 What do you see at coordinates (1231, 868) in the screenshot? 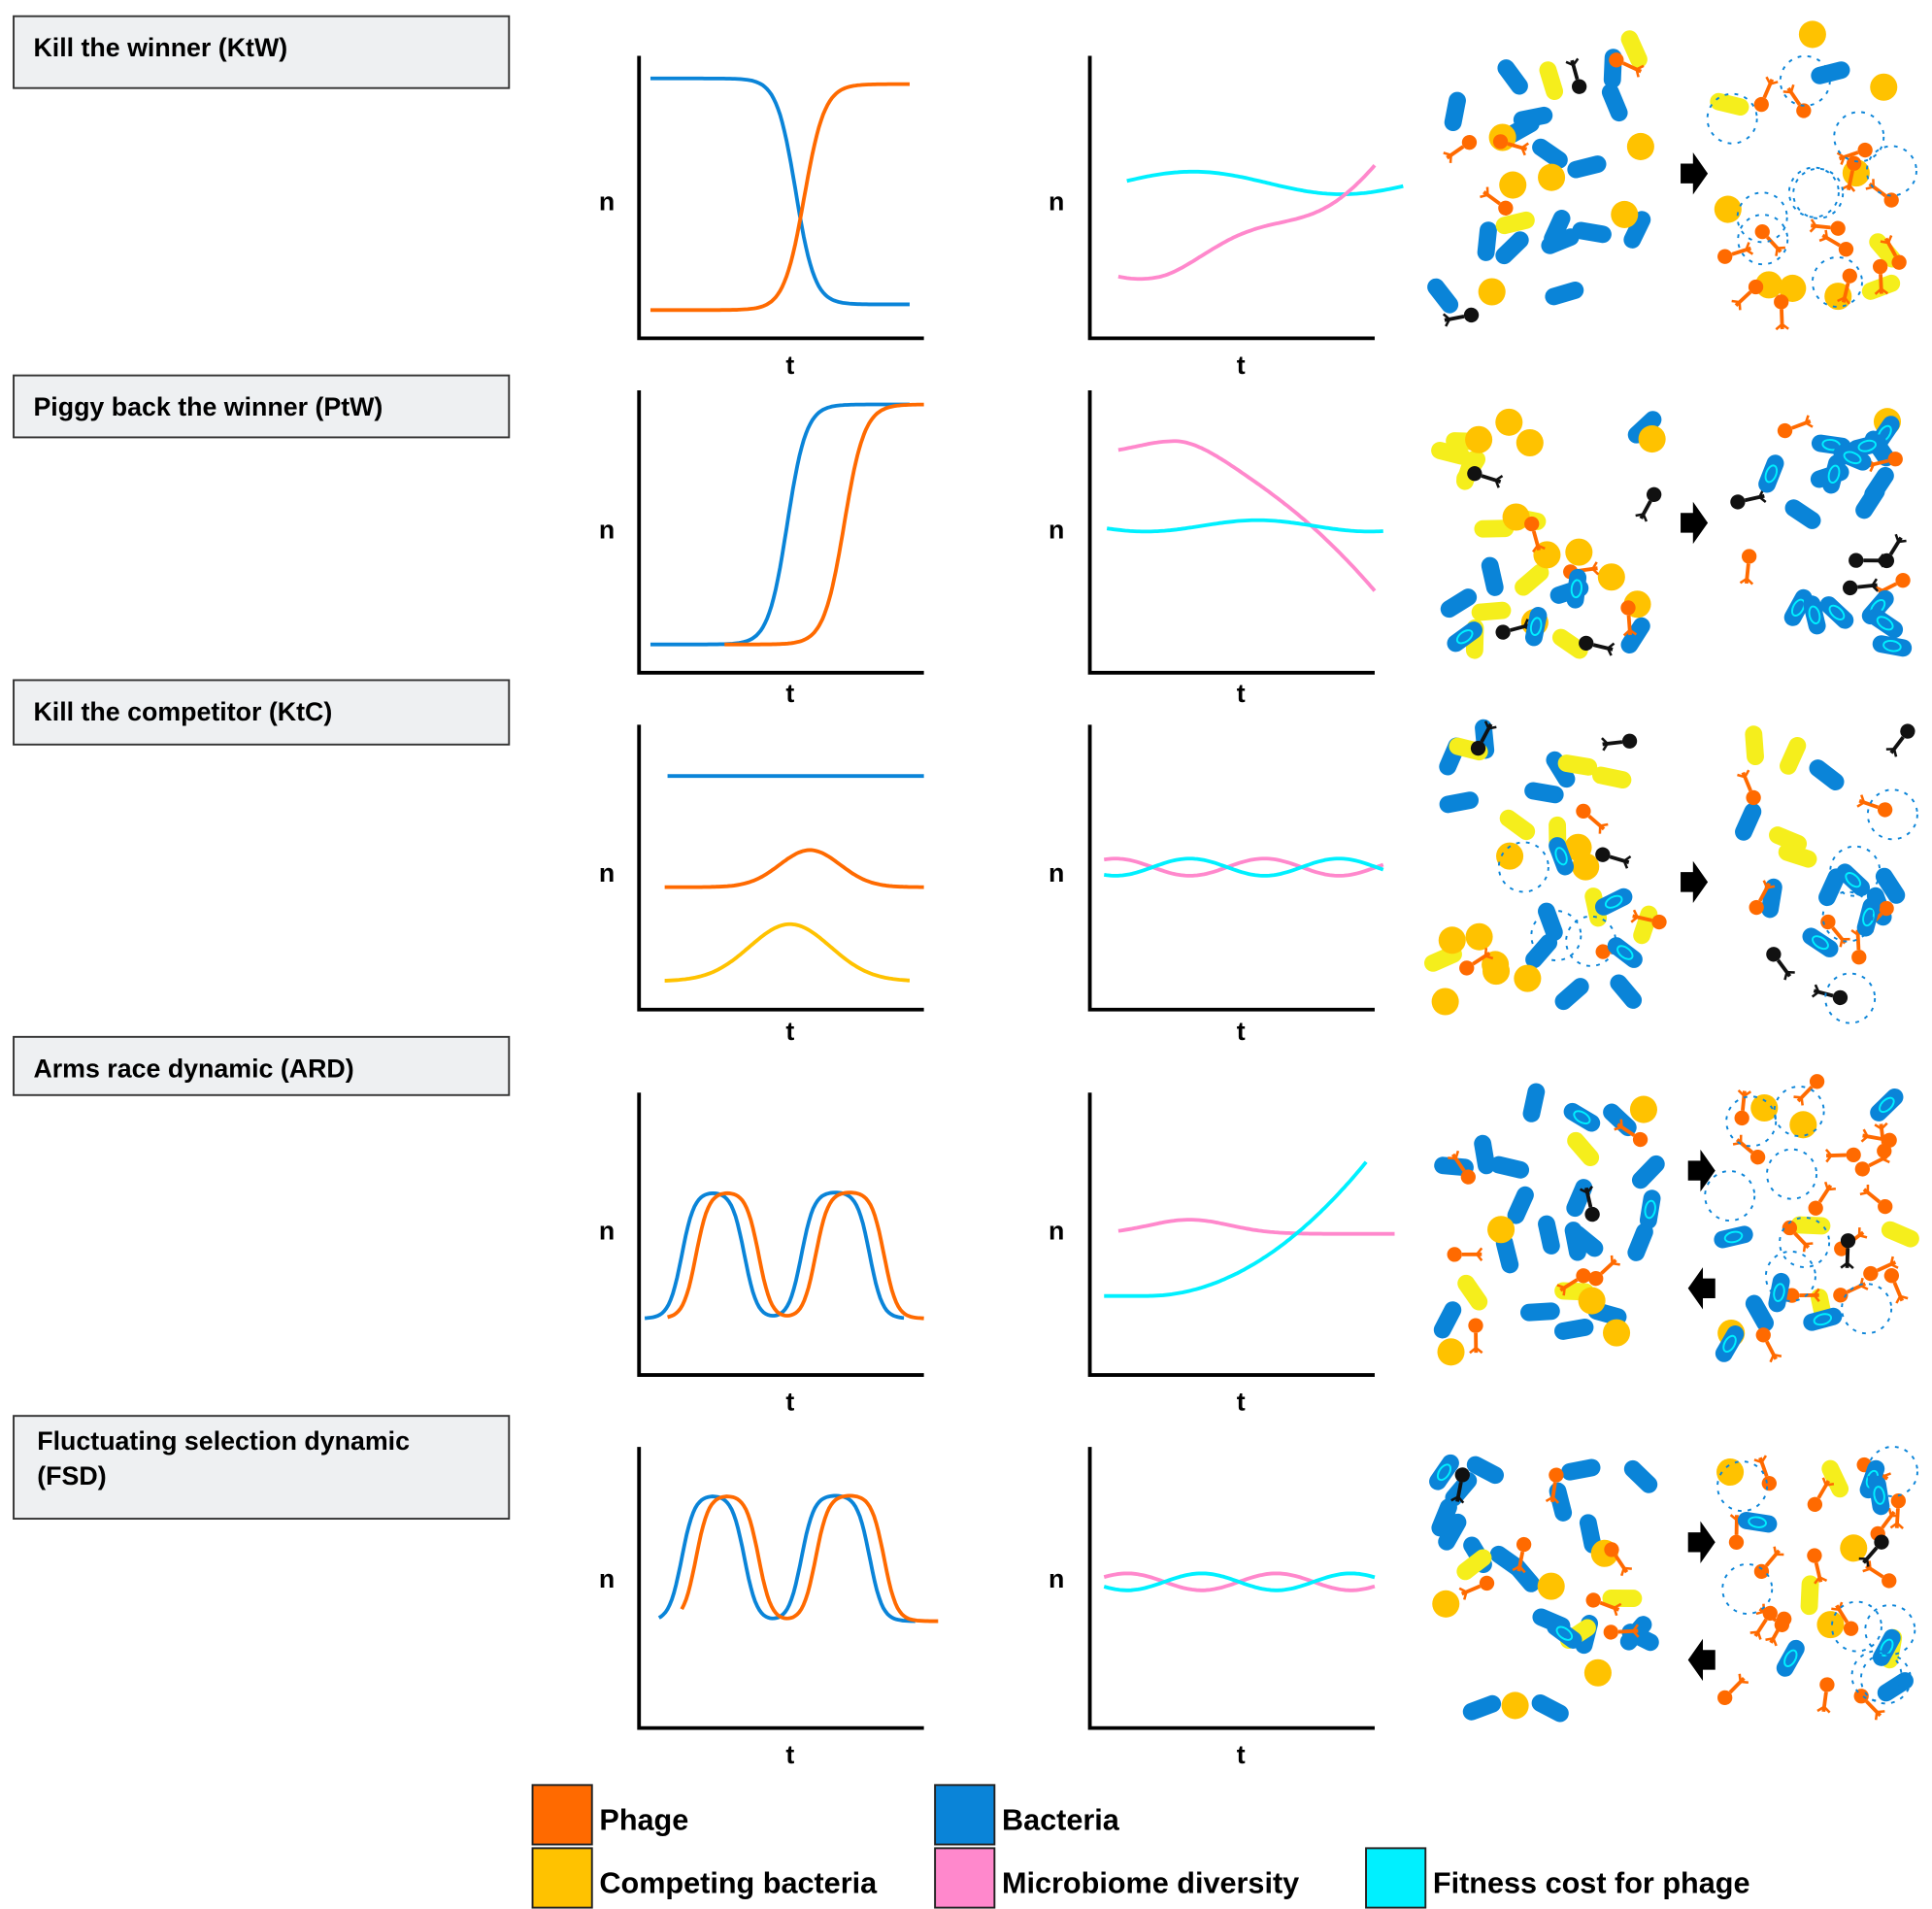
I see `axis` at bounding box center [1231, 868].